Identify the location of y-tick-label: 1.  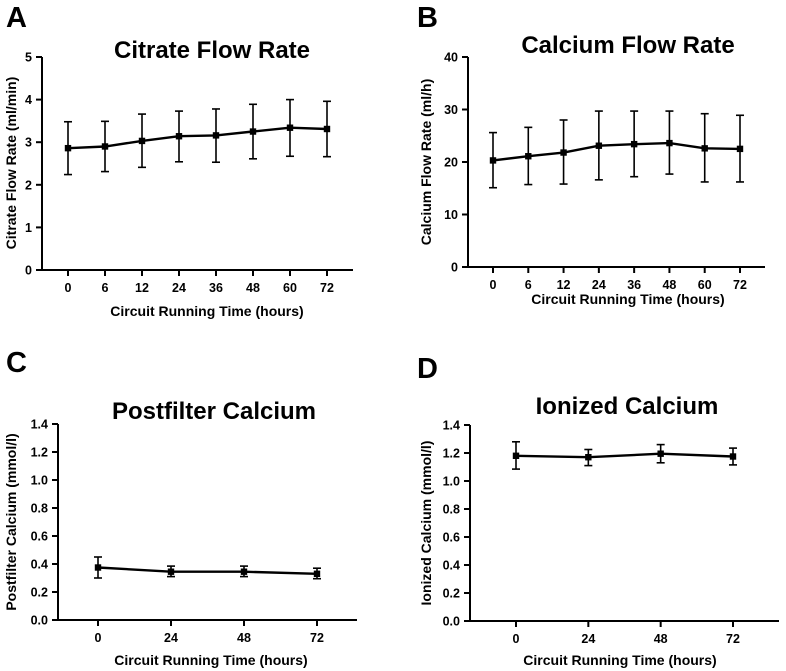
(28, 228).